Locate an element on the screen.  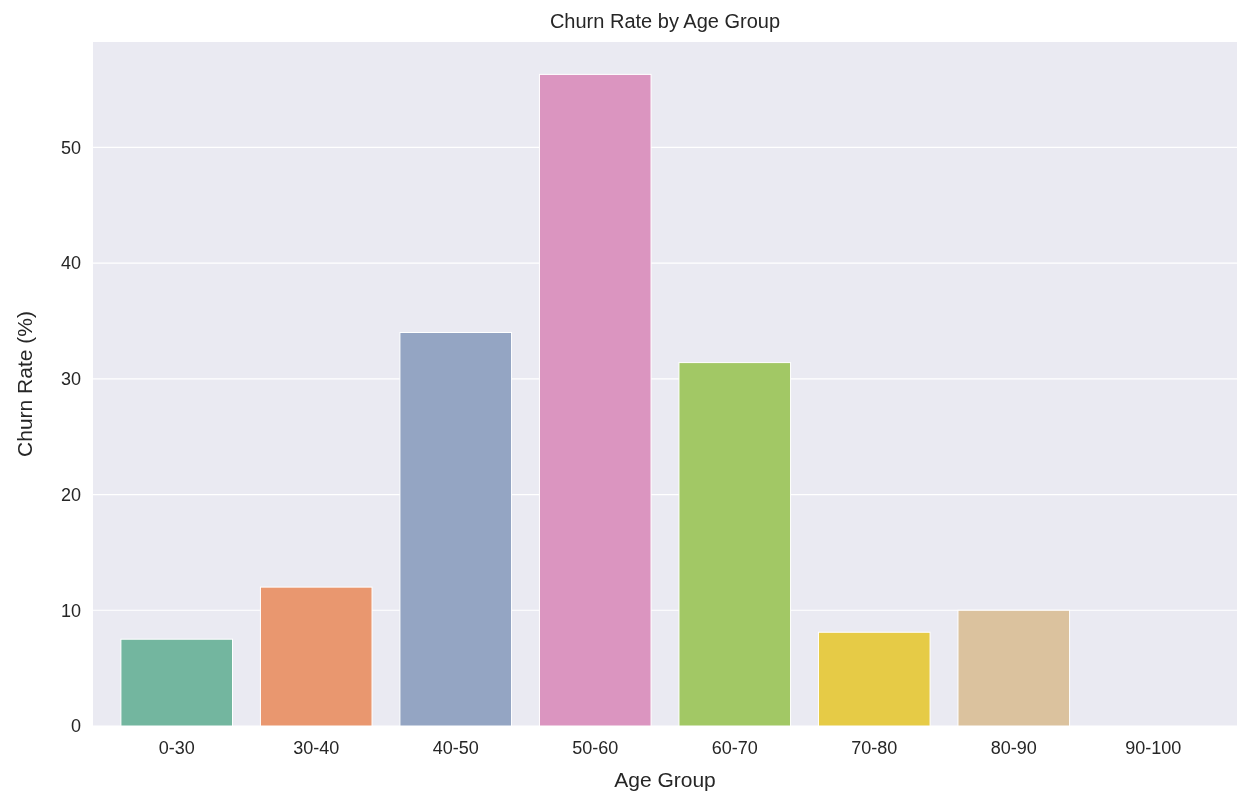
y-tick-label: 0 is located at coordinates (75, 726).